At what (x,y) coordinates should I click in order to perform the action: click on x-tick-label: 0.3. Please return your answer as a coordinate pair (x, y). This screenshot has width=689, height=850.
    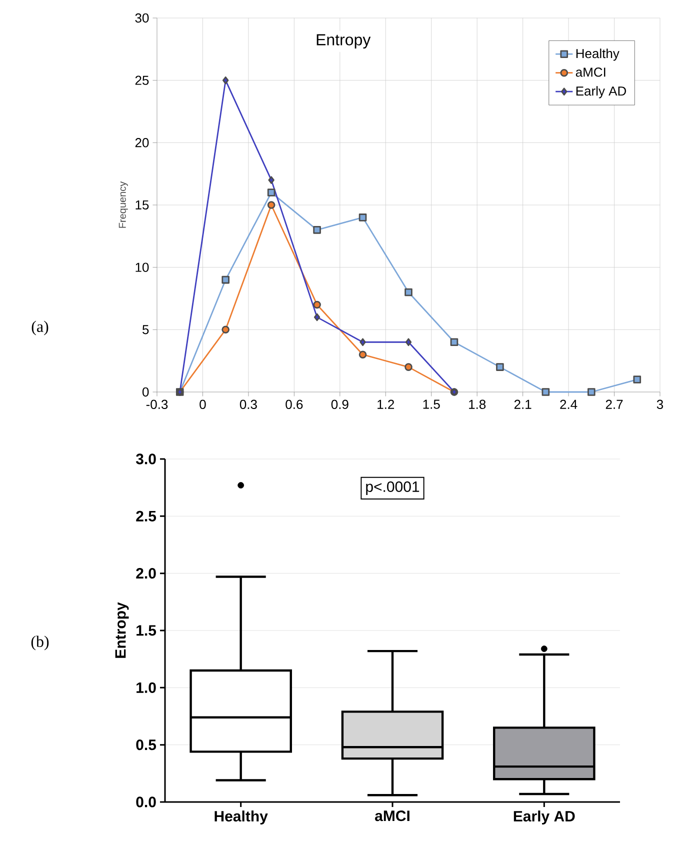
    Looking at the image, I should click on (248, 404).